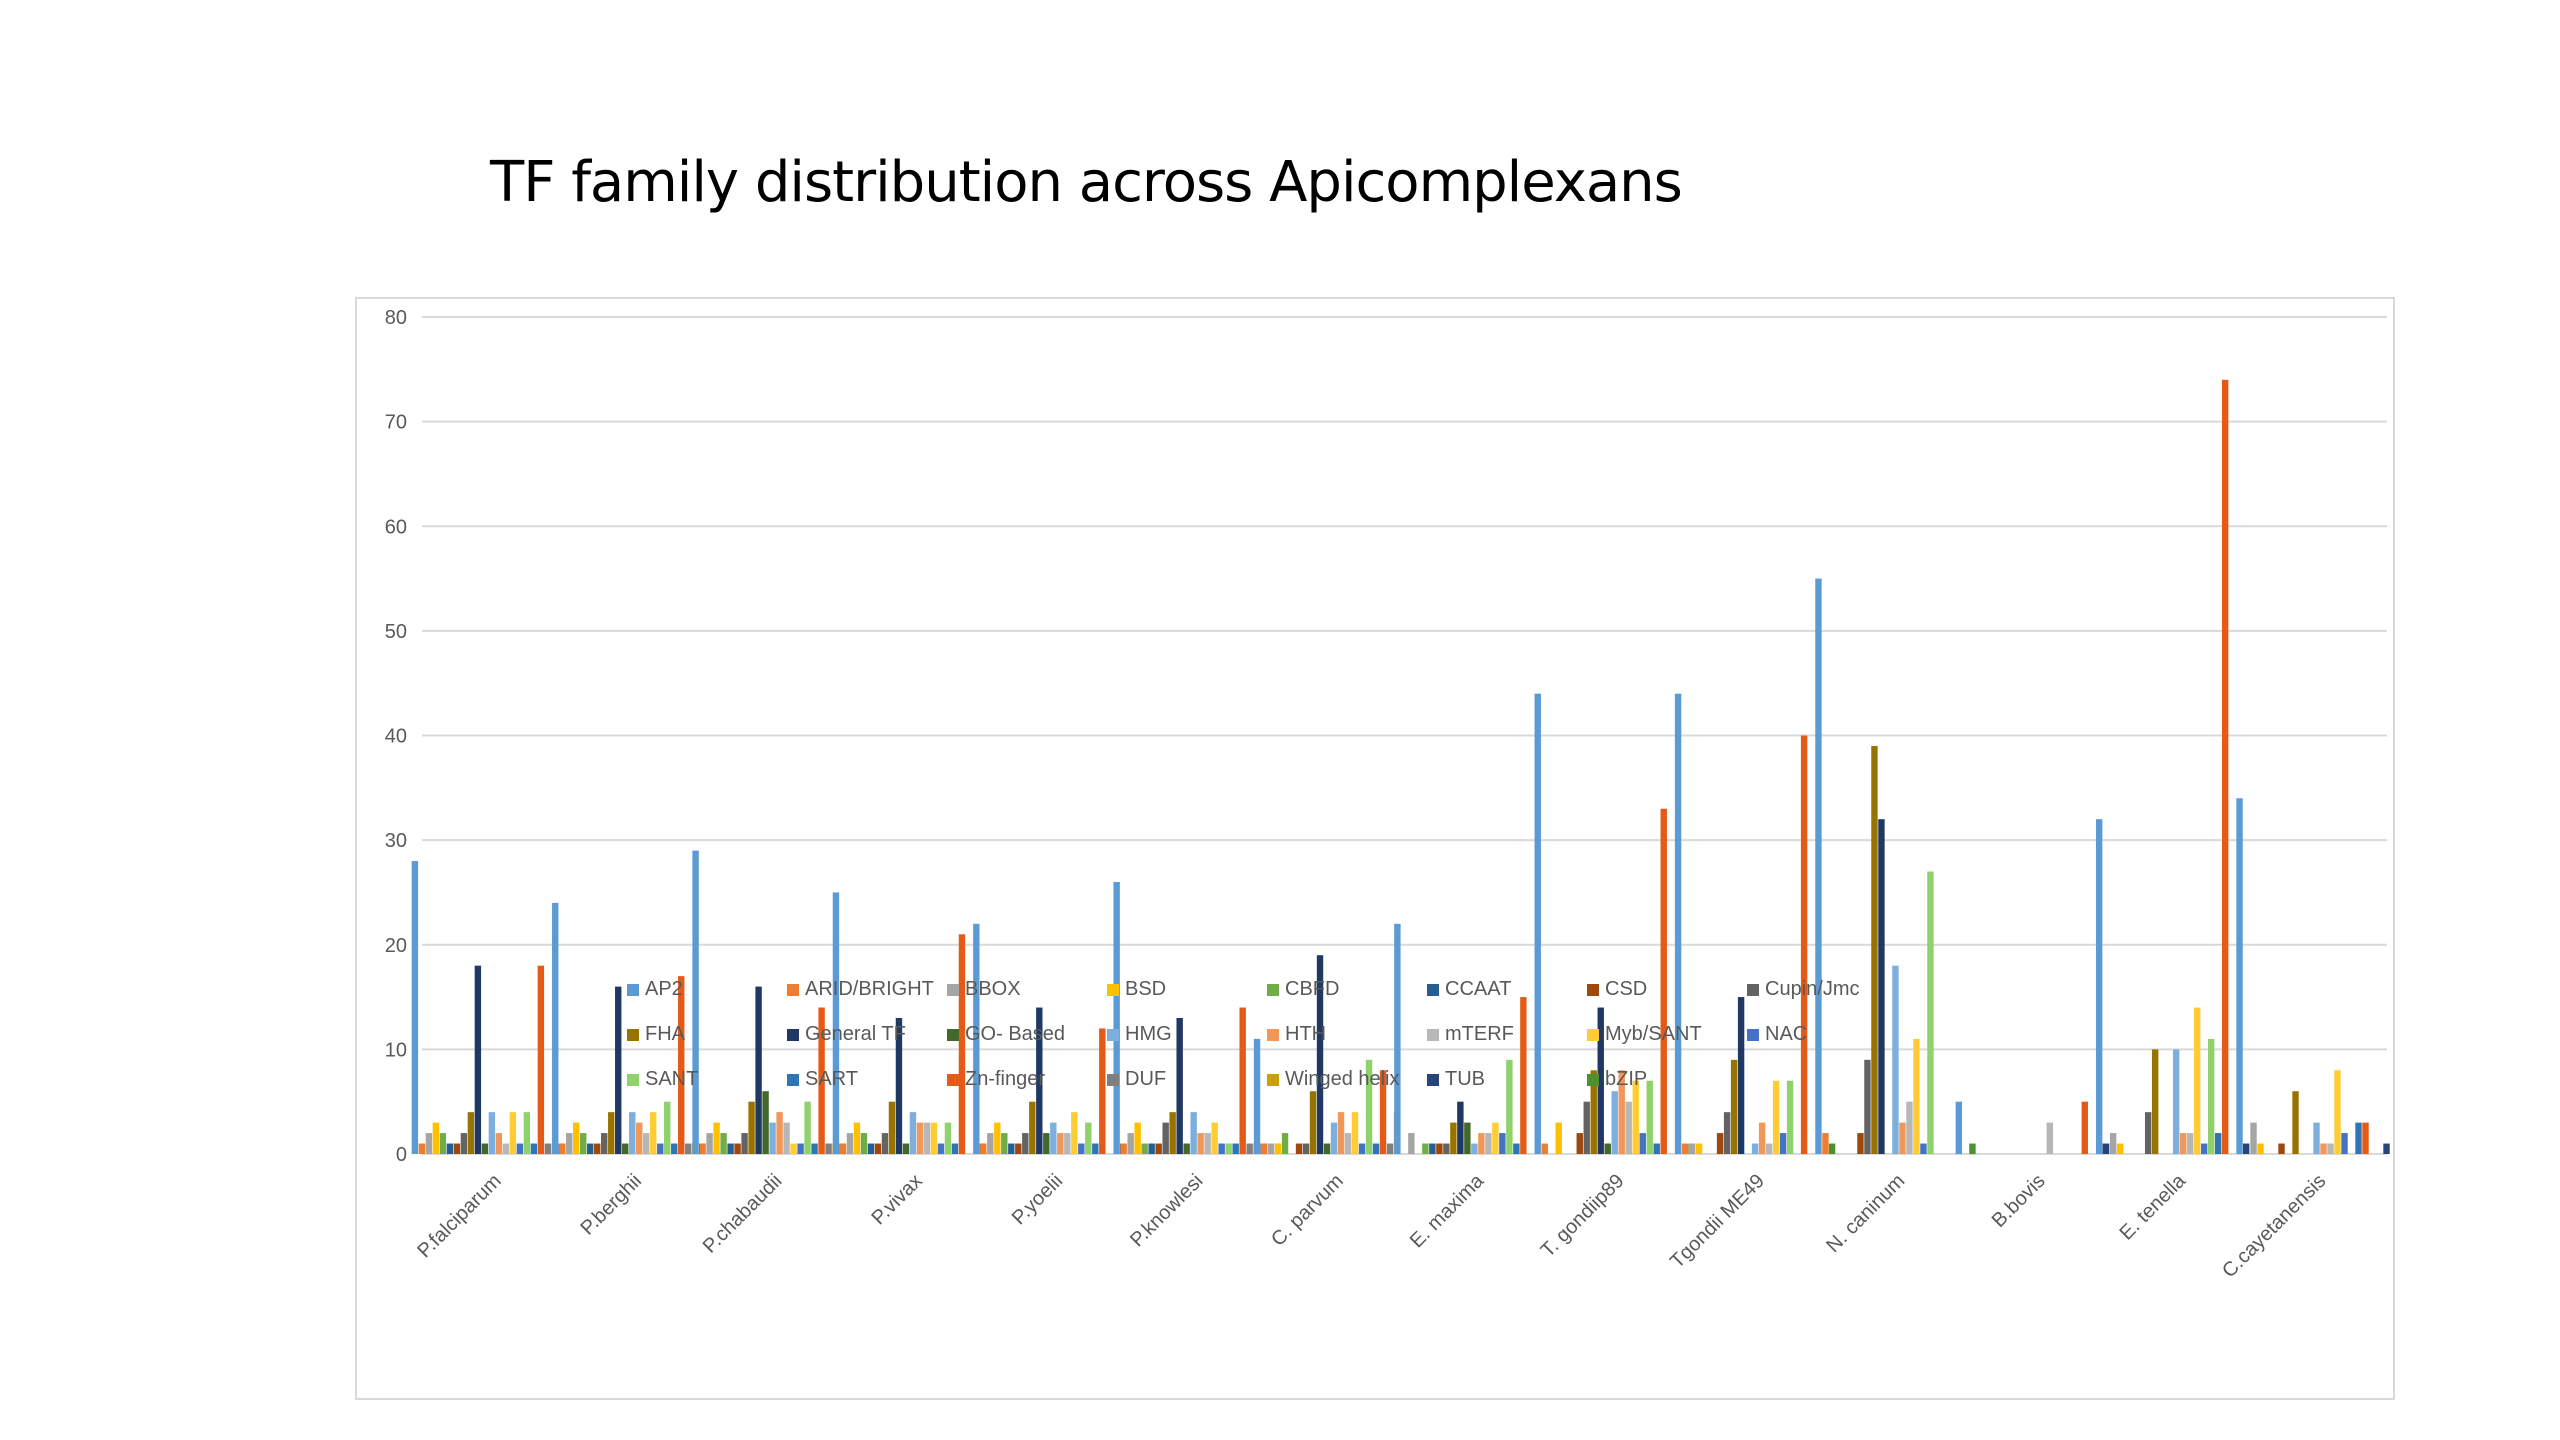 Image resolution: width=2560 pixels, height=1440 pixels. I want to click on legend-label: TUB, so click(1465, 1079).